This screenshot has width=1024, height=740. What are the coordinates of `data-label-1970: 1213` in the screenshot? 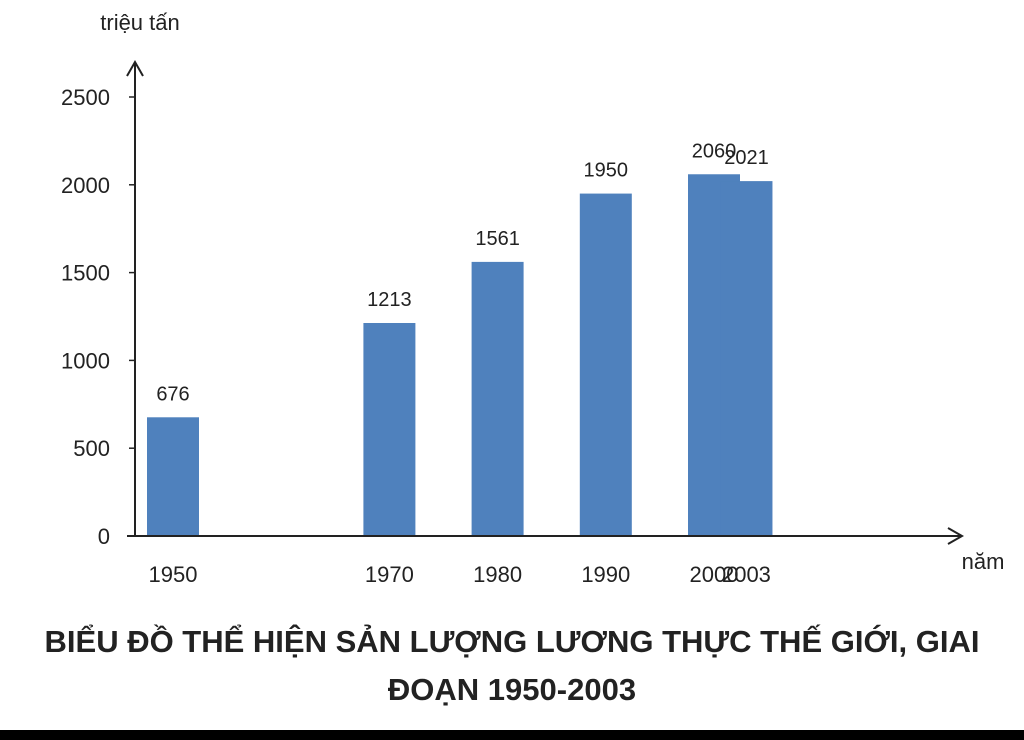 It's located at (389, 300).